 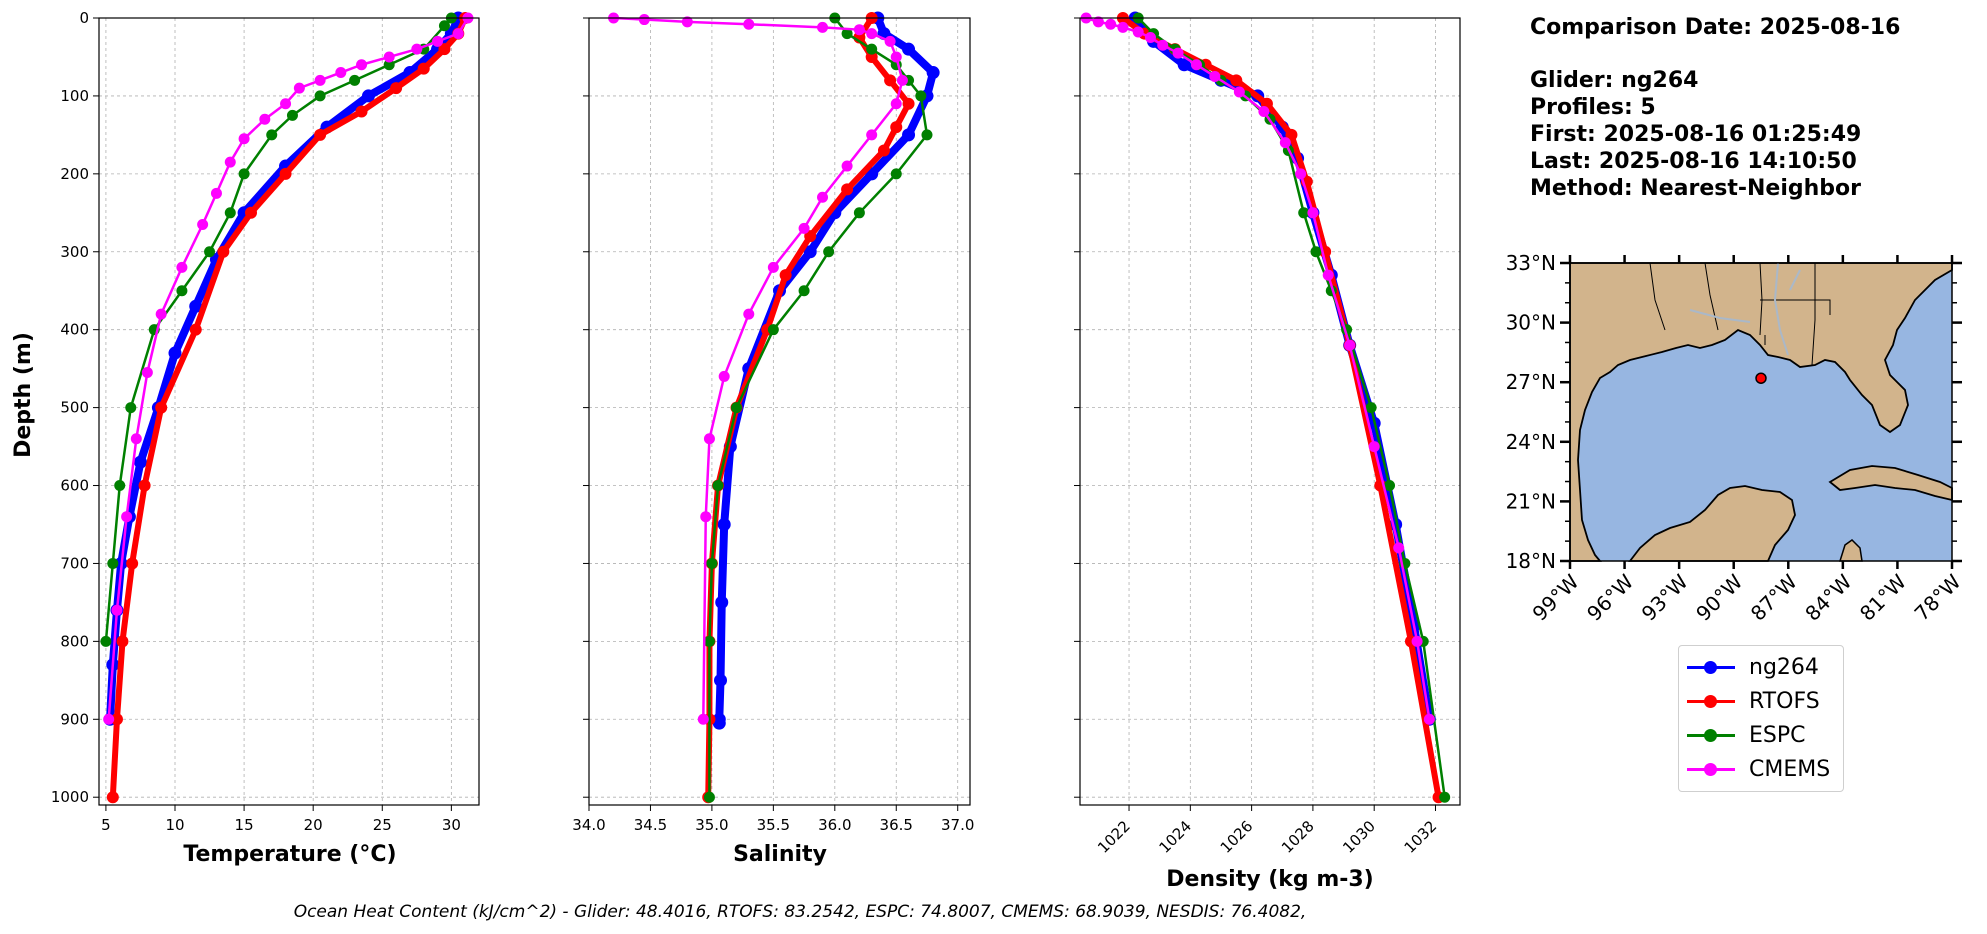 What do you see at coordinates (1710, 701) in the screenshot?
I see `legend-marker` at bounding box center [1710, 701].